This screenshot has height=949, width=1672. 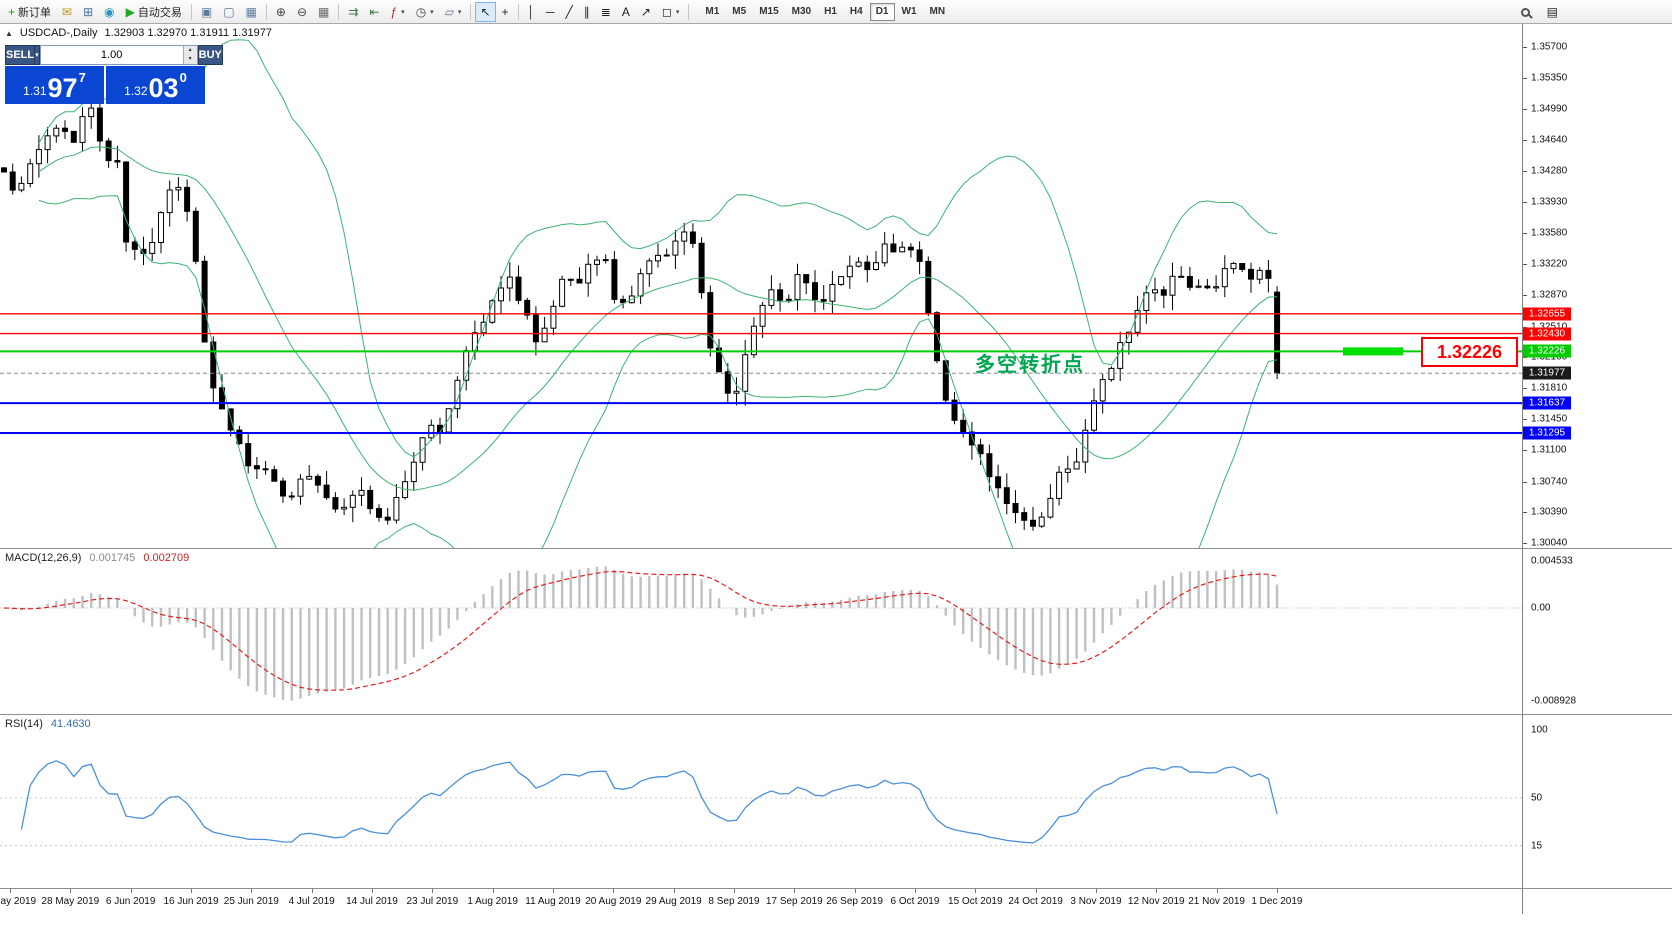 I want to click on shapes-button: ◻ ▾, so click(x=670, y=12).